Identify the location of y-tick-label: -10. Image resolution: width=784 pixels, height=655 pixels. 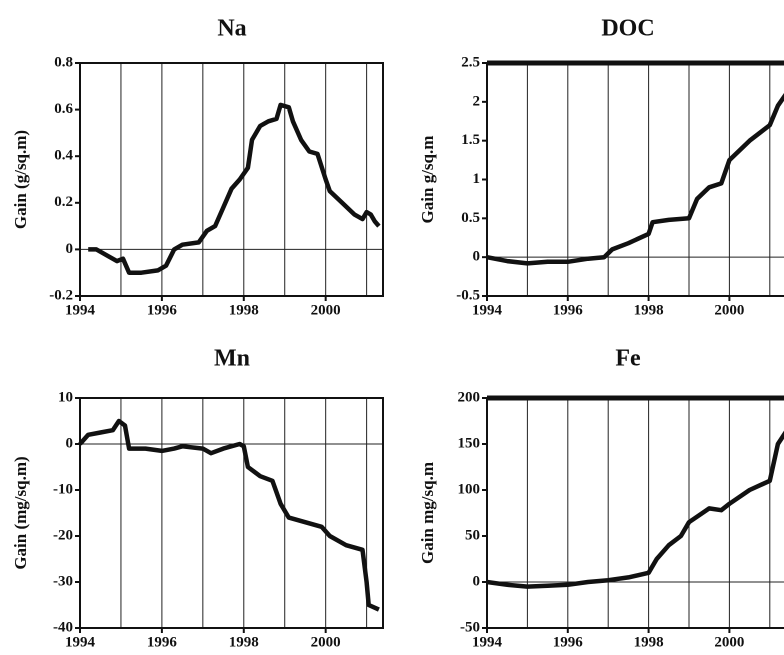
(63, 489).